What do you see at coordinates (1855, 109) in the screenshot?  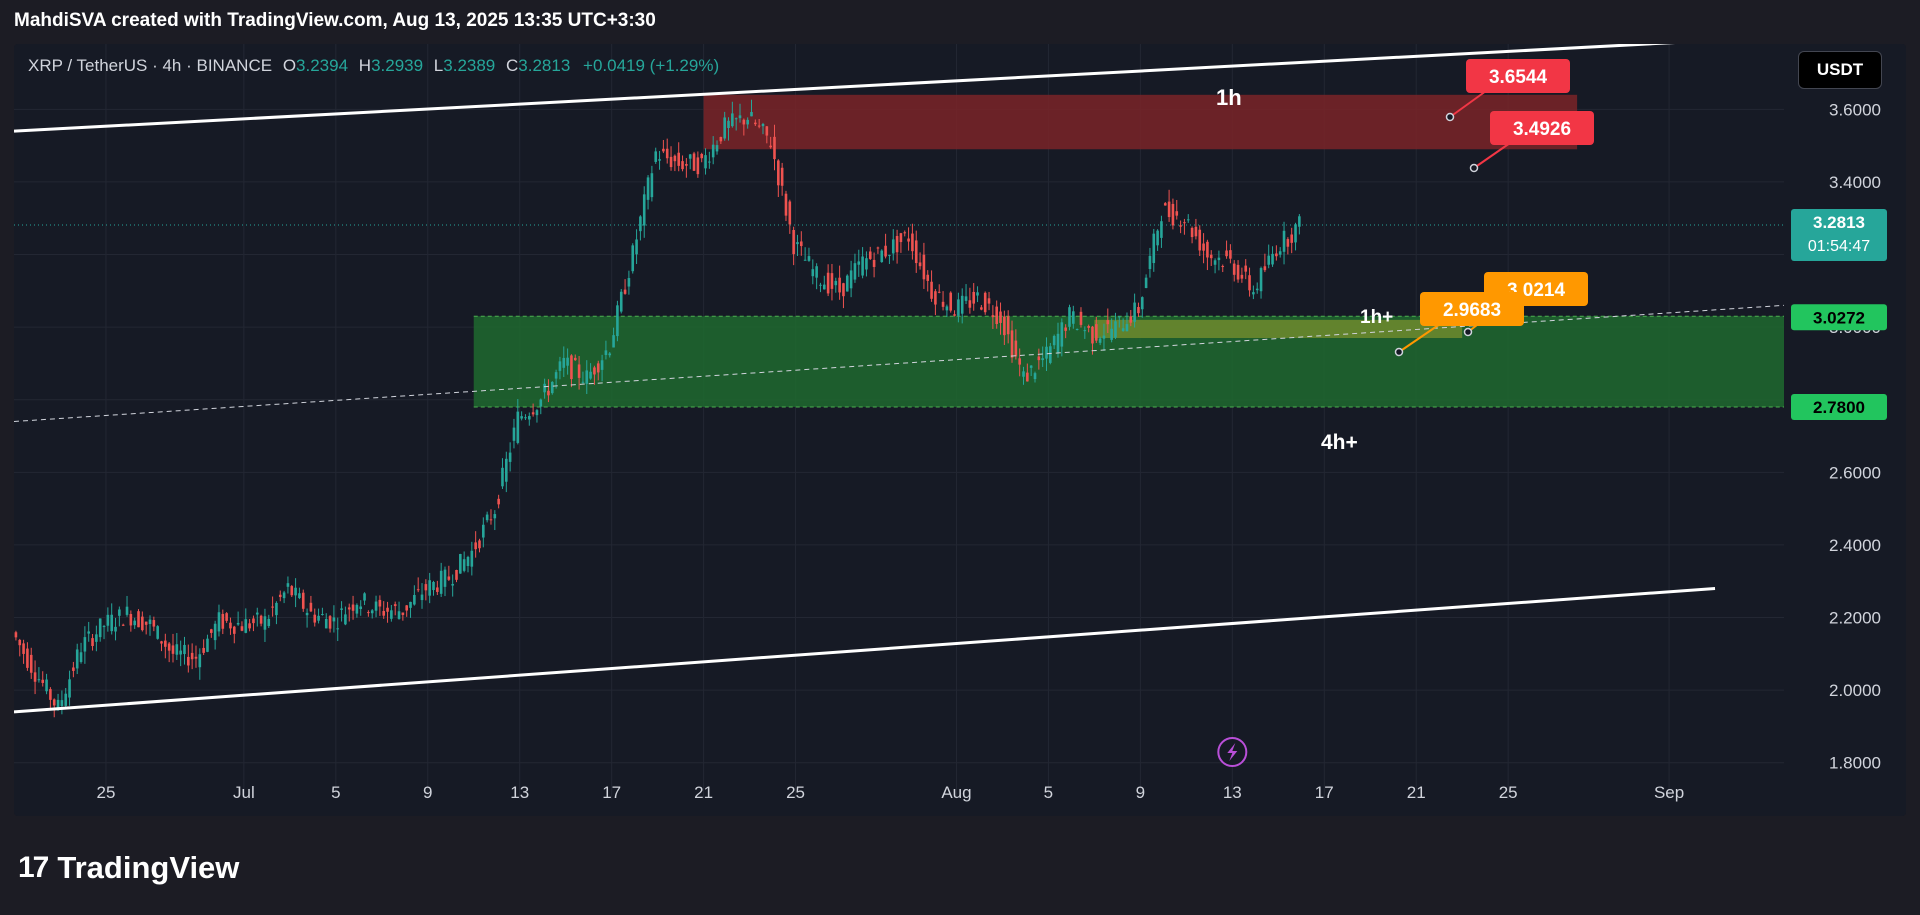 I see `y-tick-label-0: 3.6000` at bounding box center [1855, 109].